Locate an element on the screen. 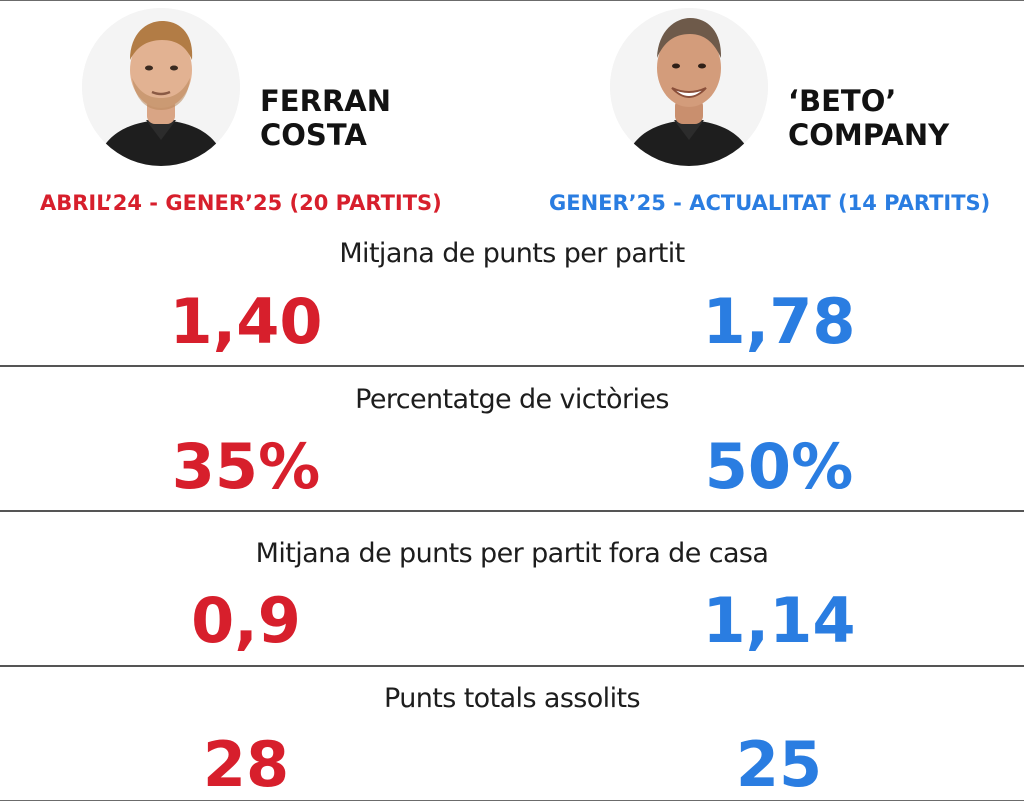  stat-value-left-points-per-match: 1,40 is located at coordinates (246, 321).